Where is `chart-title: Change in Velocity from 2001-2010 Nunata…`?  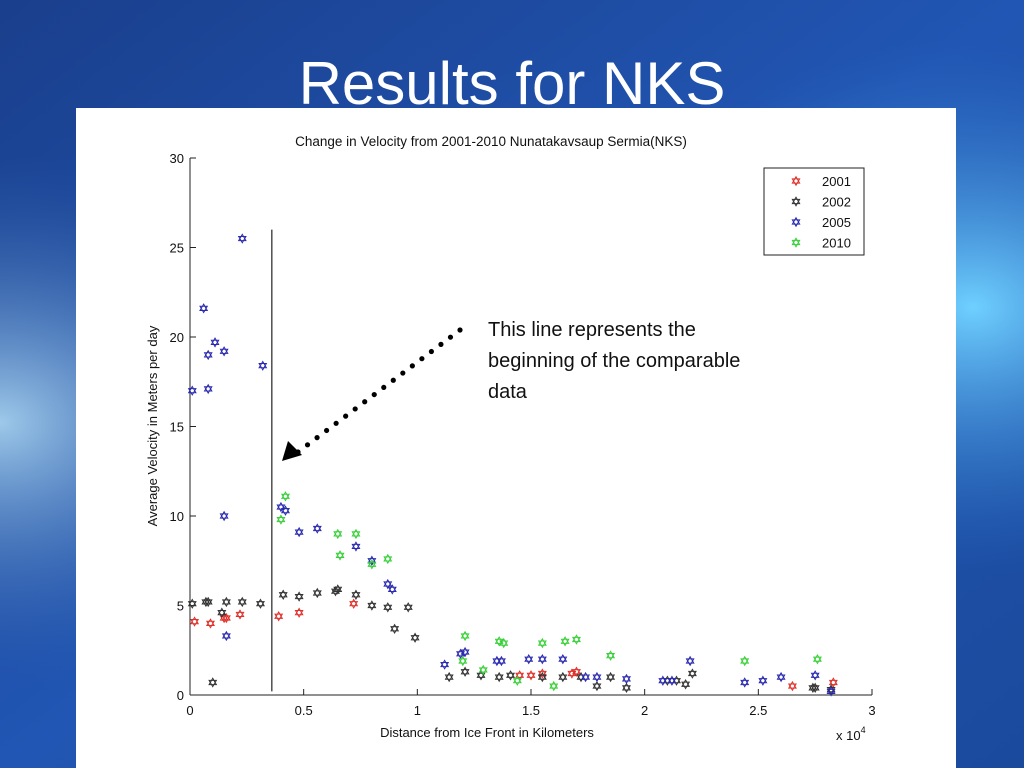
chart-title: Change in Velocity from 2001-2010 Nunata… is located at coordinates (491, 141).